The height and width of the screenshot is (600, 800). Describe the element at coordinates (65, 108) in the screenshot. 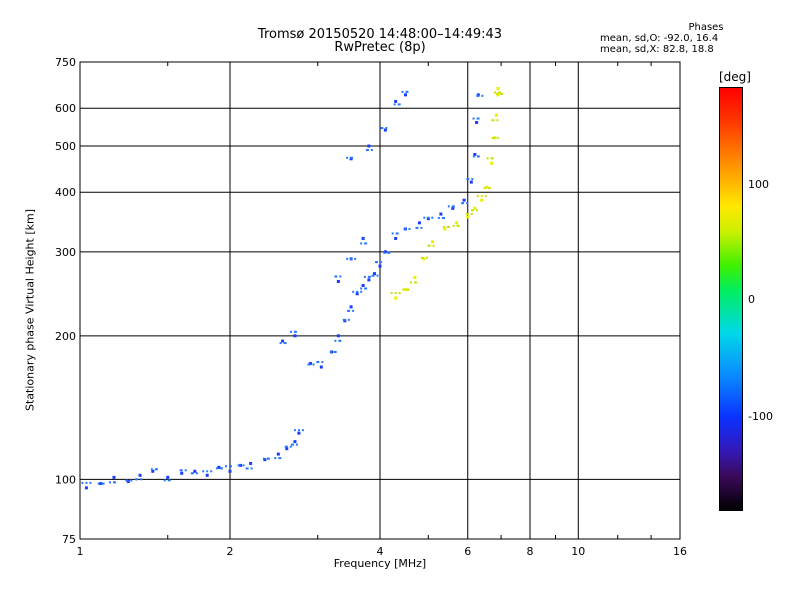

I see `y-tick-label: 600` at that location.